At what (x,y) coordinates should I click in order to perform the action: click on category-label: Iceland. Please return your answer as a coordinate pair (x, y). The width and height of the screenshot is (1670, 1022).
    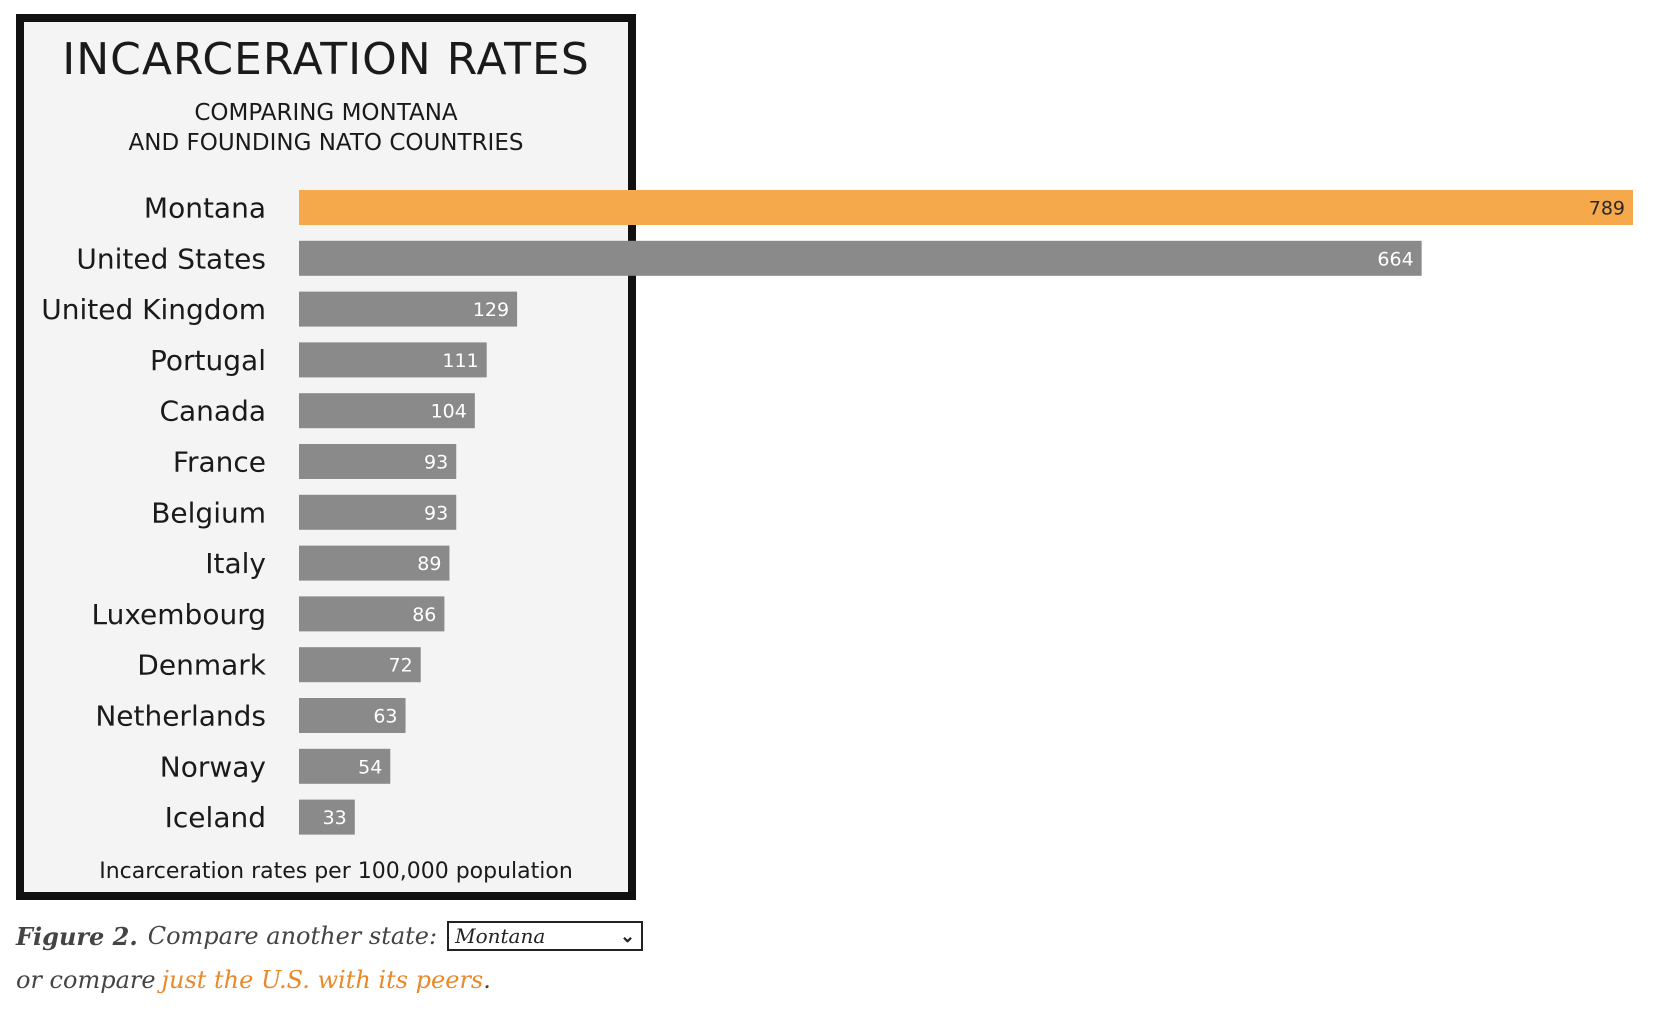
    Looking at the image, I should click on (215, 817).